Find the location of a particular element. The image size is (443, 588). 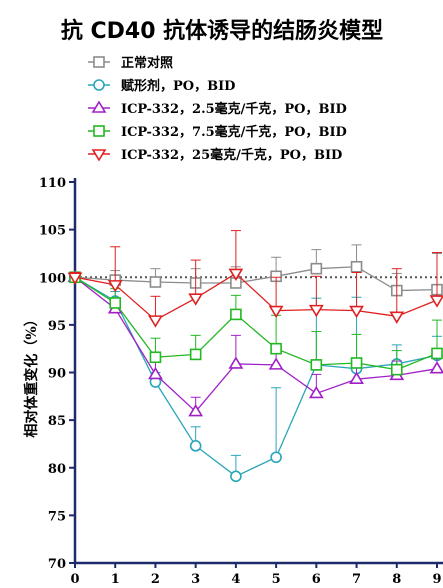

legend-label: ICP-332，2.5毫克/千克，PO，BID is located at coordinates (234, 109).